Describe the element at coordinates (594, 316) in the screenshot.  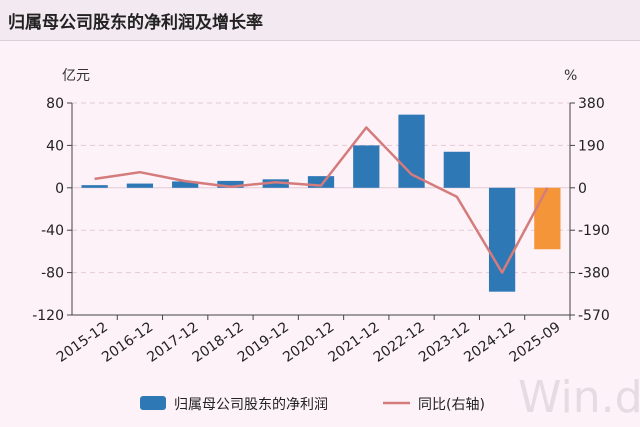
I see `right-tick-label: -570` at that location.